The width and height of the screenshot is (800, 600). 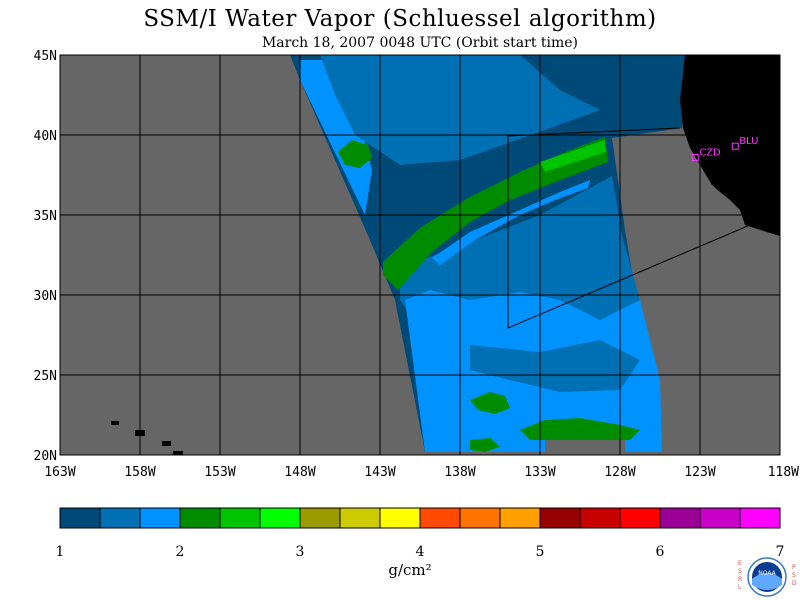 What do you see at coordinates (300, 552) in the screenshot?
I see `colorbar-label: 3` at bounding box center [300, 552].